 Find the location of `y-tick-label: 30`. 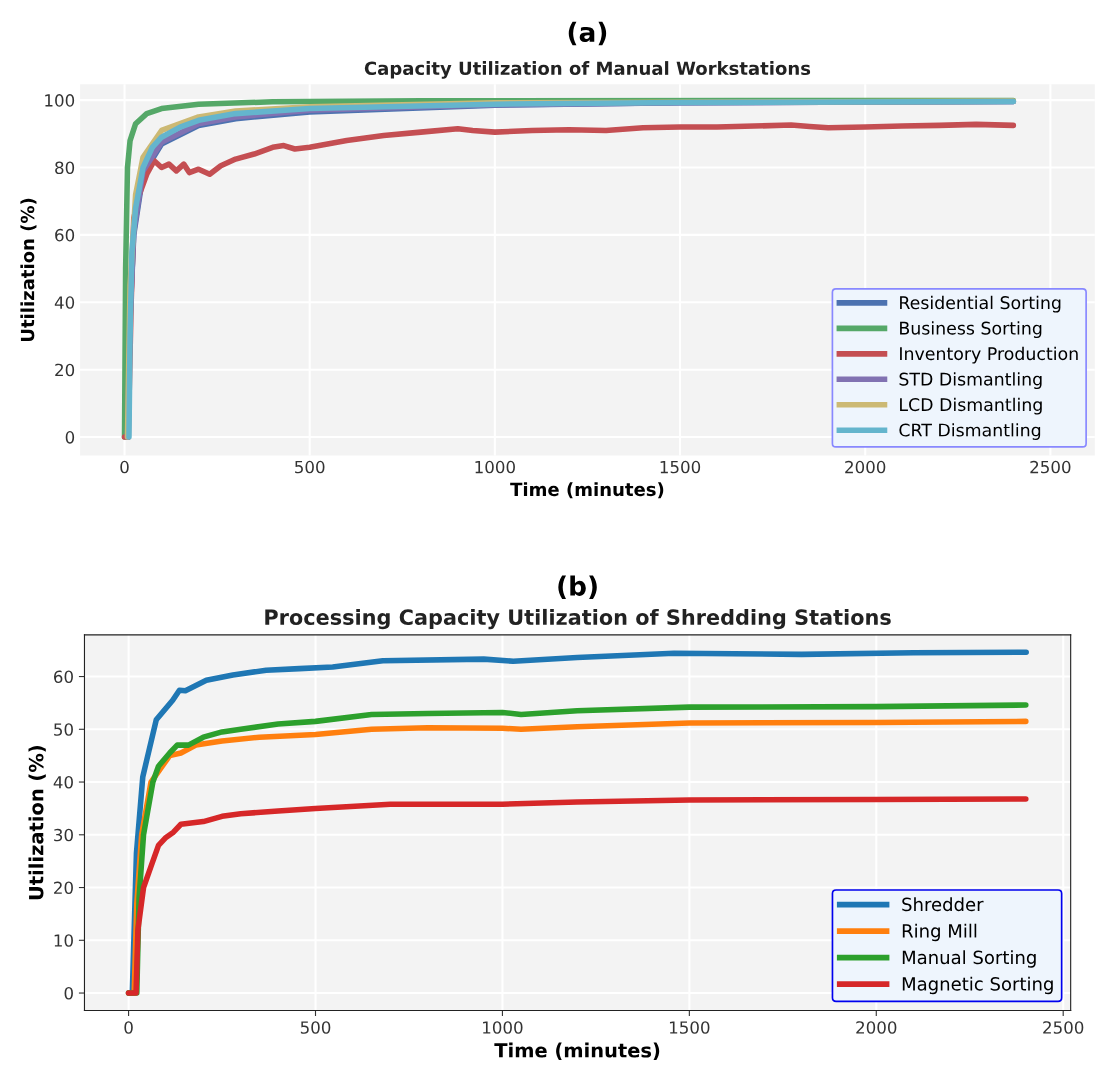

y-tick-label: 30 is located at coordinates (63, 835).